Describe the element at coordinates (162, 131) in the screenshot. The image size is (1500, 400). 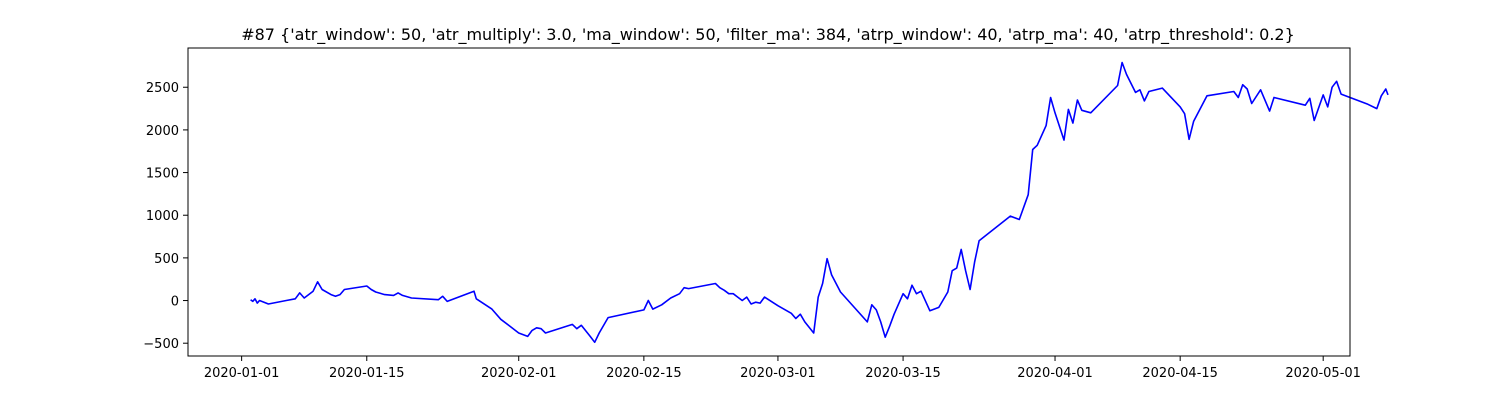
I see `y-tick-label: 2000` at that location.